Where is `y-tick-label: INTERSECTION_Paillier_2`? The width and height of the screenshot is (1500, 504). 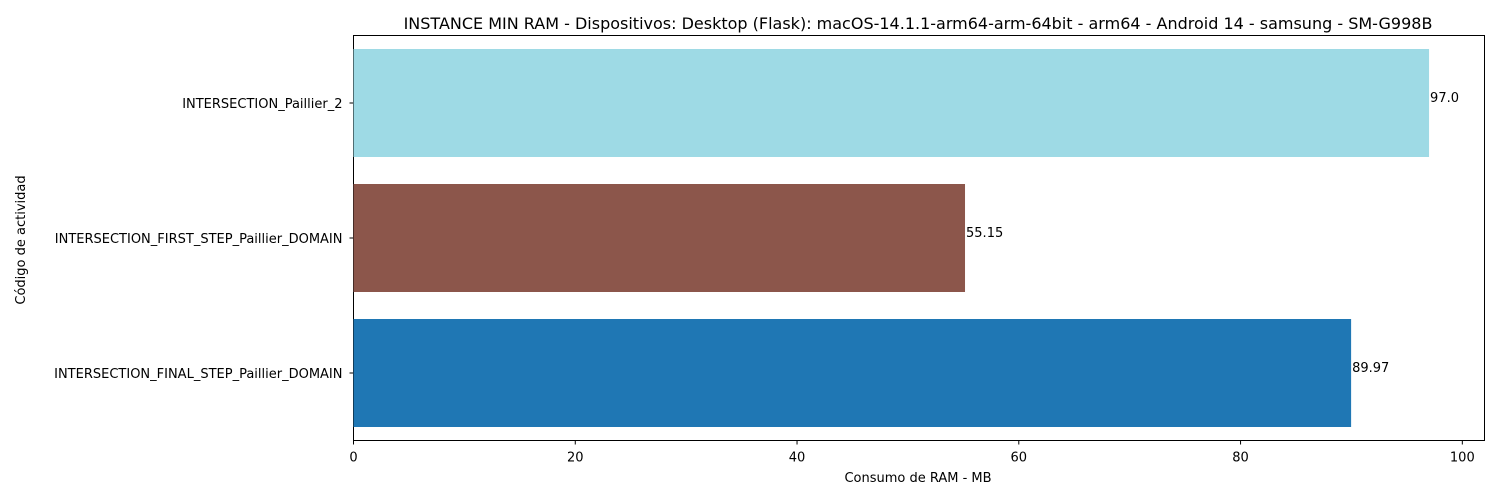
y-tick-label: INTERSECTION_Paillier_2 is located at coordinates (262, 104).